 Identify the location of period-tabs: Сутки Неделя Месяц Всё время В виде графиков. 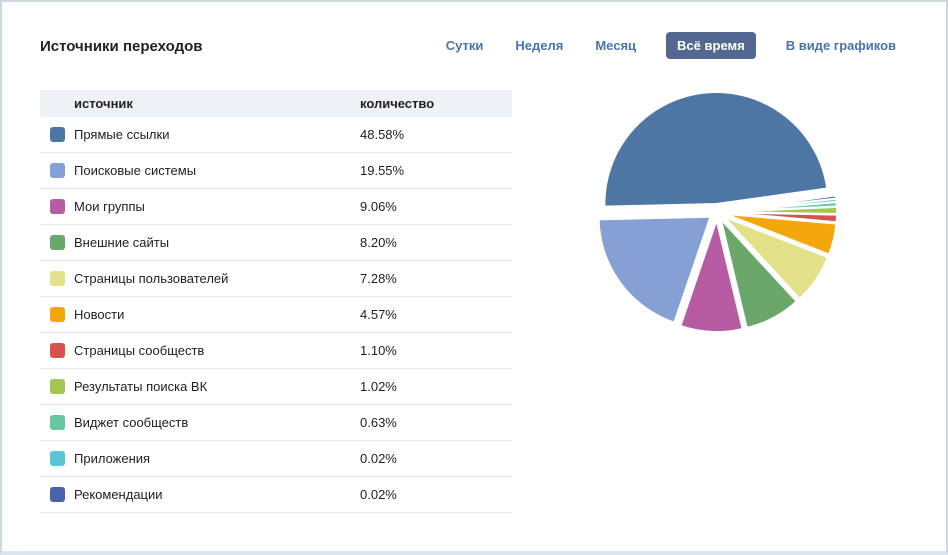
(671, 45).